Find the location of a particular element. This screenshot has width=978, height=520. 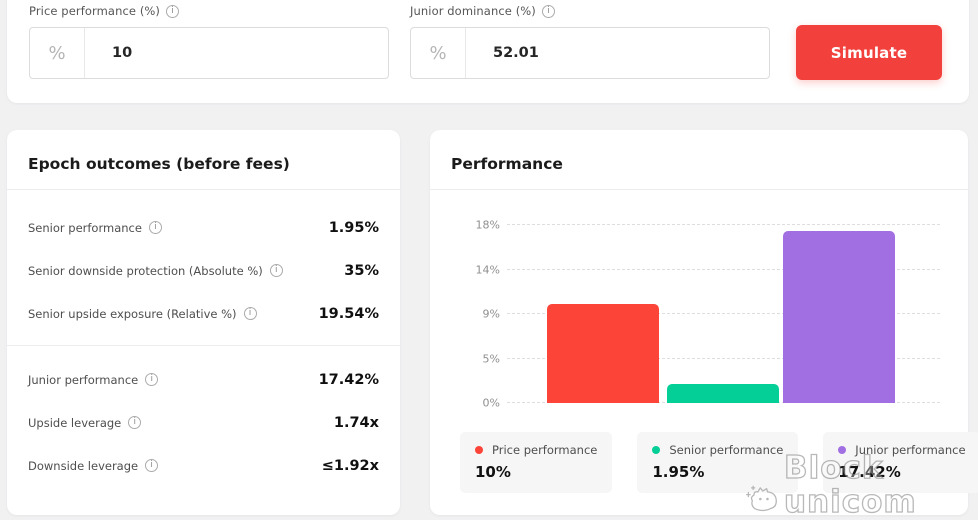

price-performance-label-text: Price performance (%) is located at coordinates (95, 11).